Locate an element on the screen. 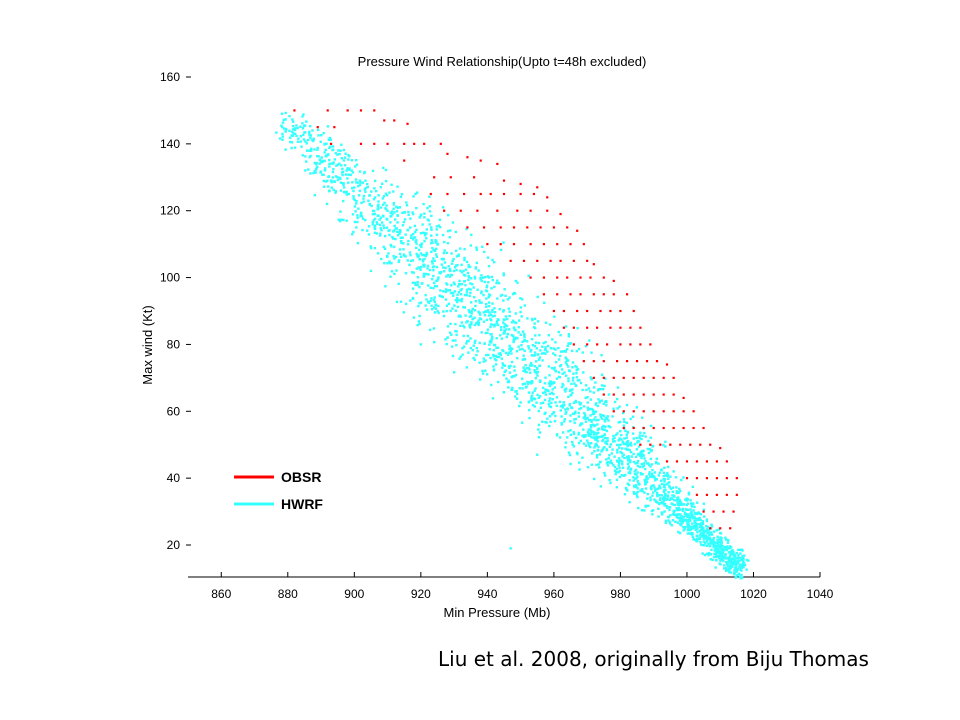 This screenshot has height=720, width=960. y-tick-label: 160 is located at coordinates (170, 77).